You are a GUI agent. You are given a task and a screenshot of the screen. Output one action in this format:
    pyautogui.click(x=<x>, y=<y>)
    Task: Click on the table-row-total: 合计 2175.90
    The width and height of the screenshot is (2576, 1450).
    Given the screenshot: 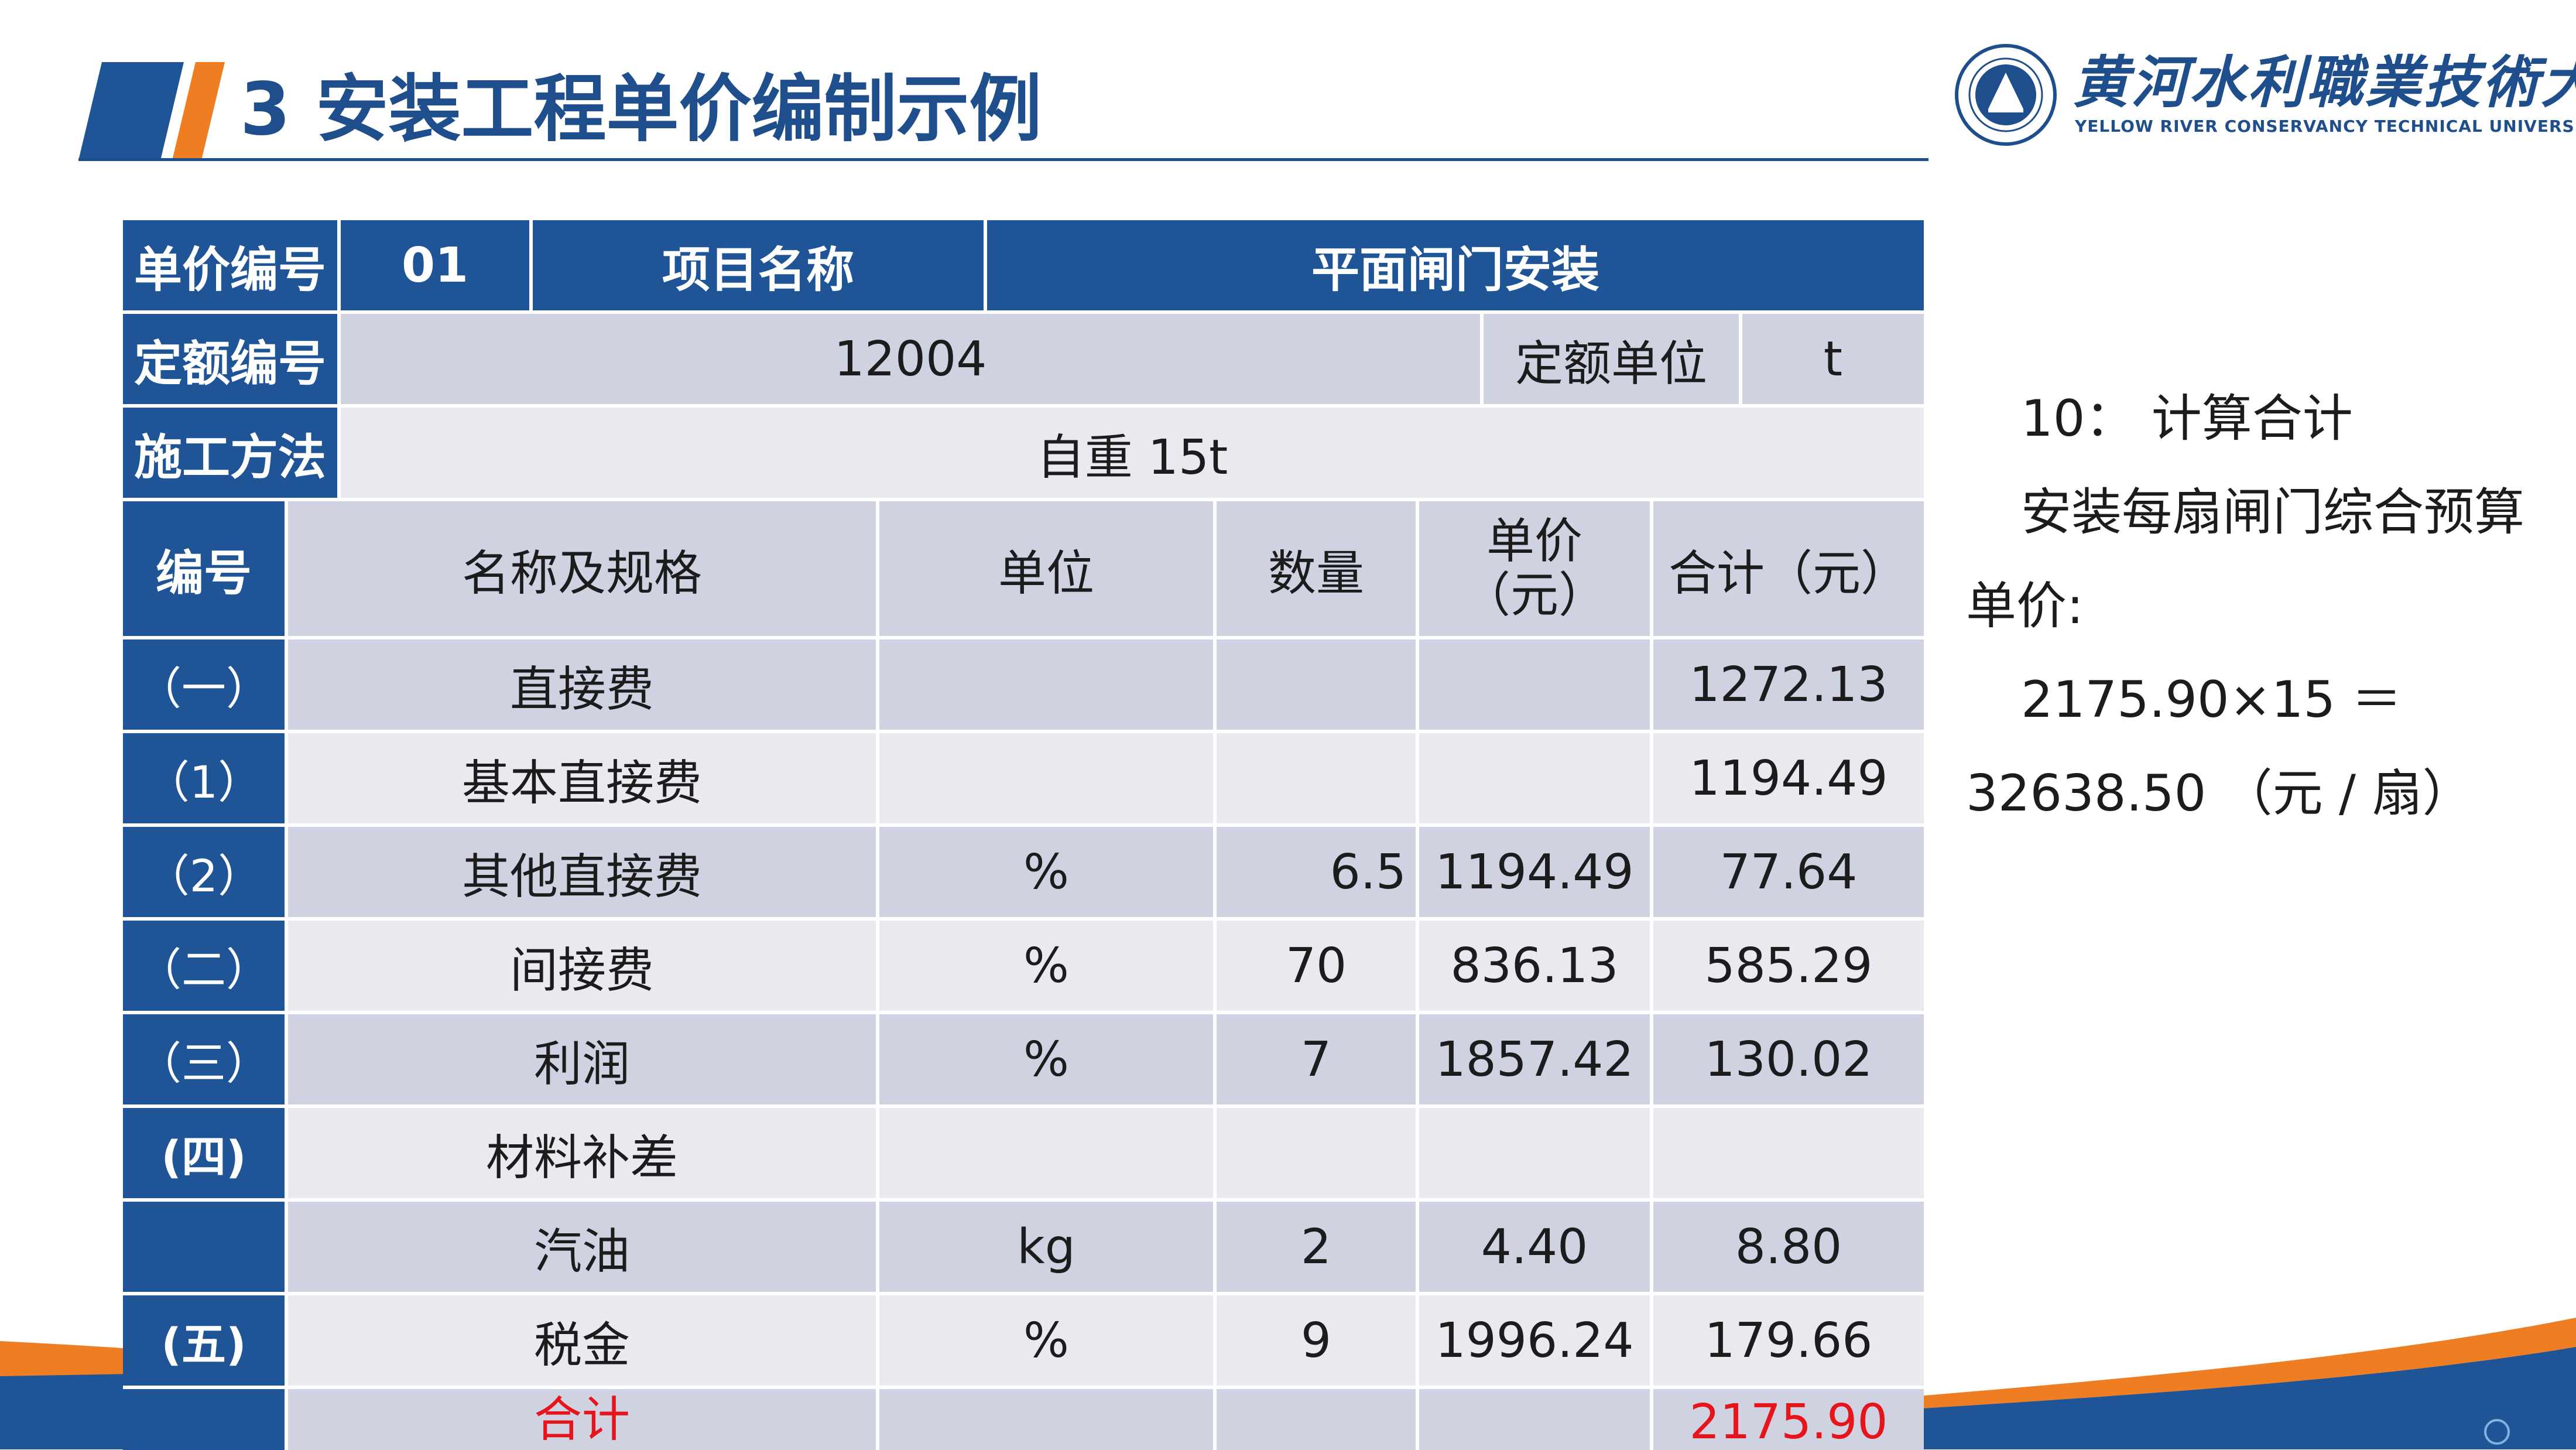 What is the action you would take?
    pyautogui.click(x=1023, y=1420)
    